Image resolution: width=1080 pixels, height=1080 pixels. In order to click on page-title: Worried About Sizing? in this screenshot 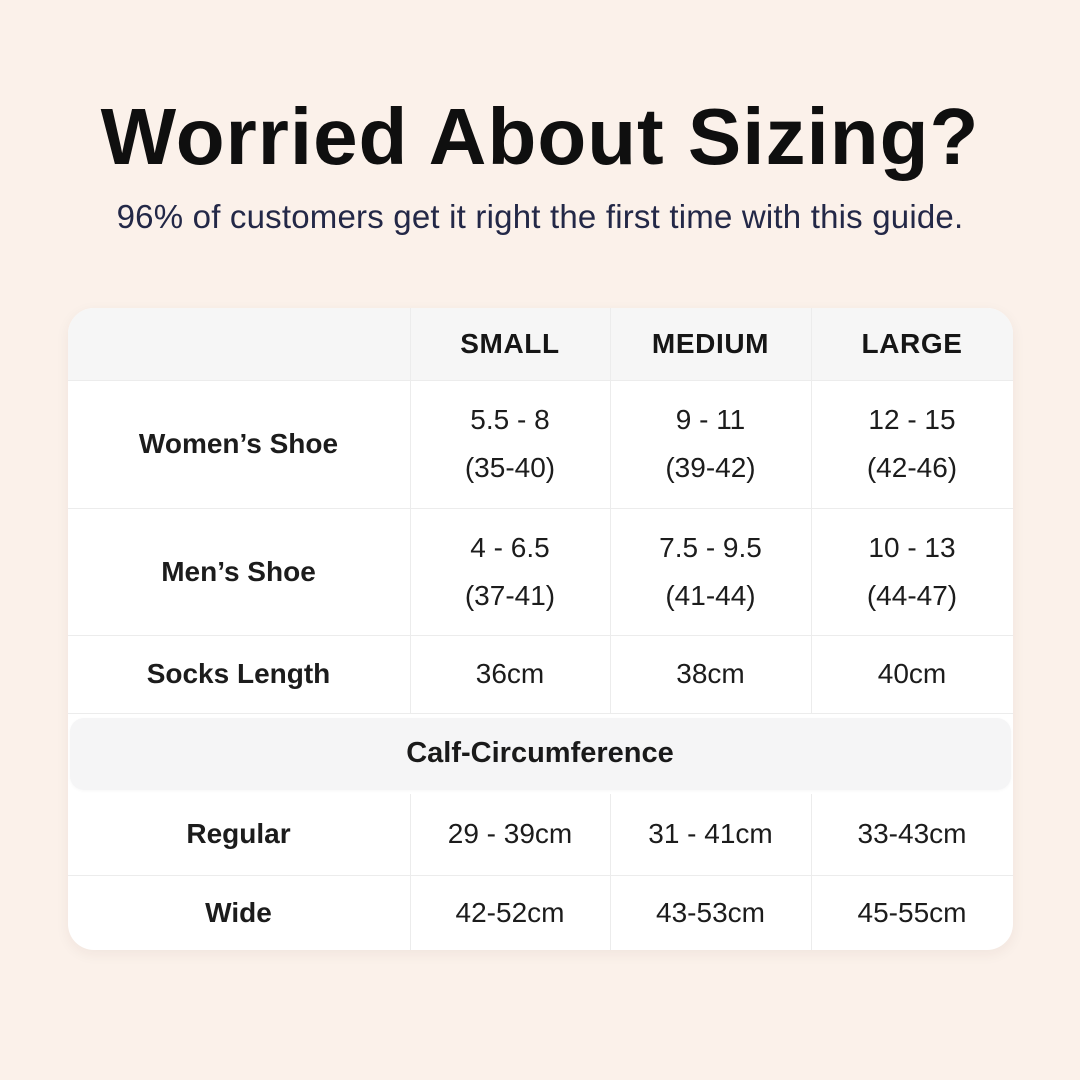, I will do `click(540, 136)`.